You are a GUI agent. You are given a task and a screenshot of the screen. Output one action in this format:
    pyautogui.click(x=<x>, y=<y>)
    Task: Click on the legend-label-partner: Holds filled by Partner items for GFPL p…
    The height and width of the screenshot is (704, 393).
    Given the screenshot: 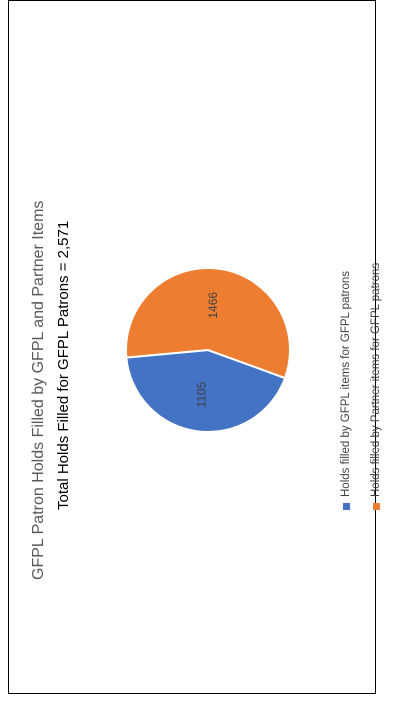 What is the action you would take?
    pyautogui.click(x=376, y=379)
    